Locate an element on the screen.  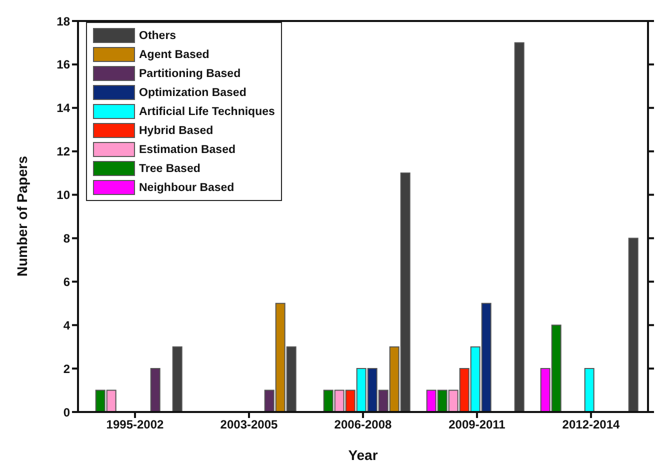
y-tick-label: 14 is located at coordinates (63, 108).